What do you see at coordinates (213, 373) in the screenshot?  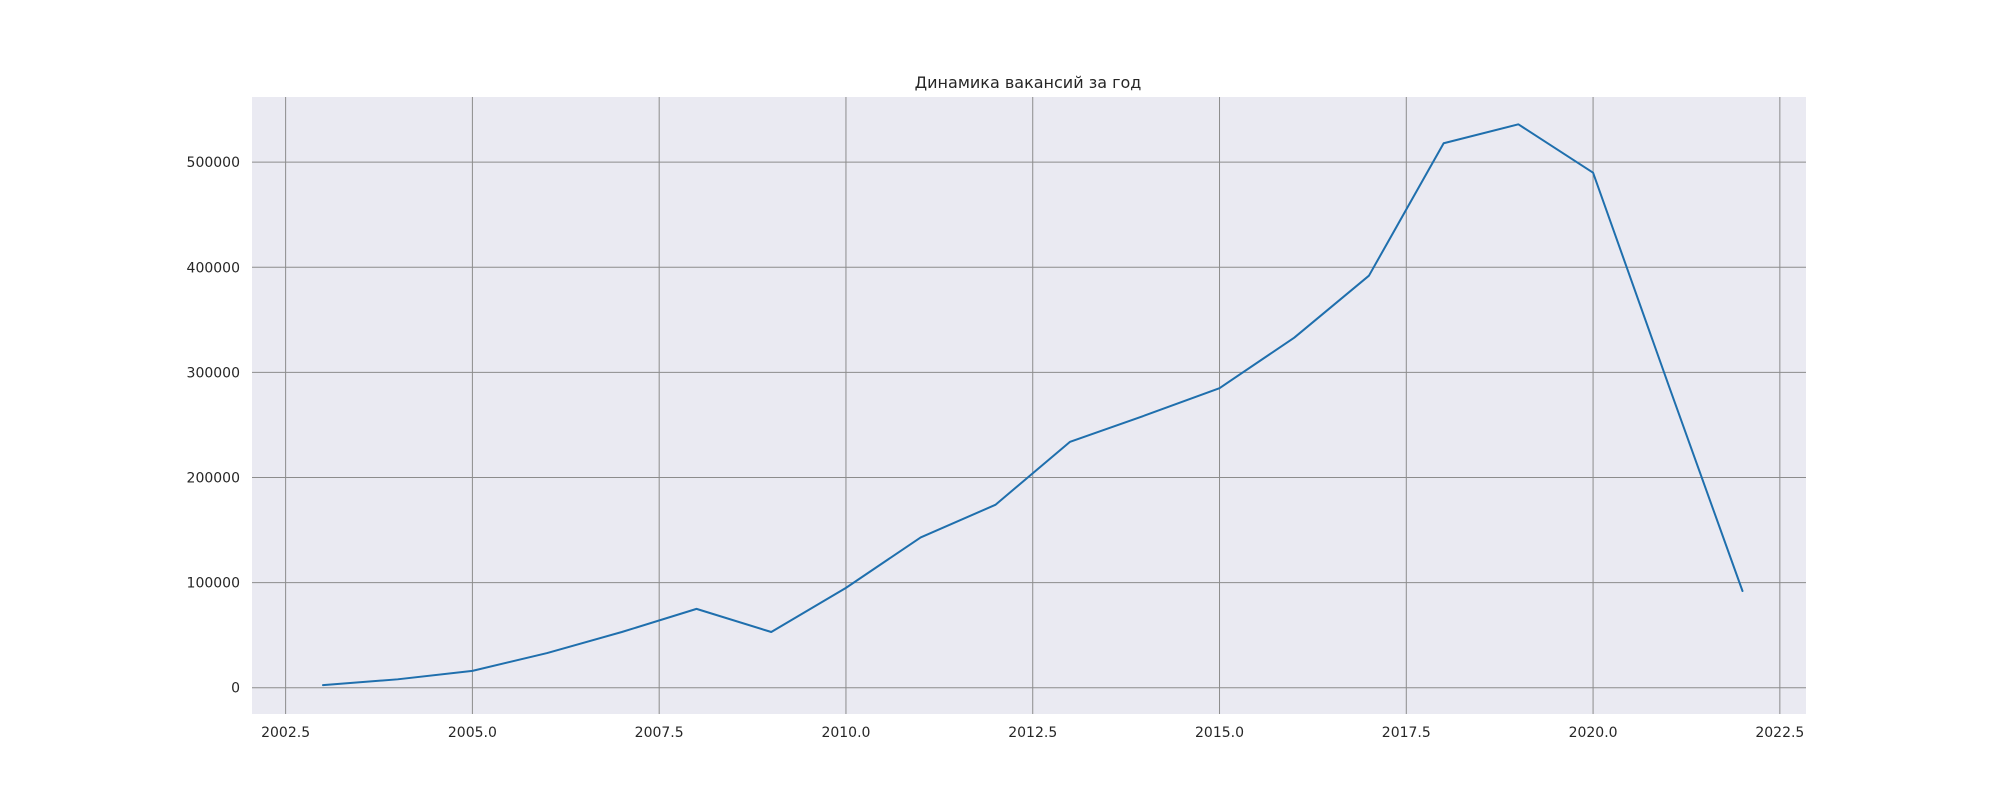 I see `y-tick-label: 300000` at bounding box center [213, 373].